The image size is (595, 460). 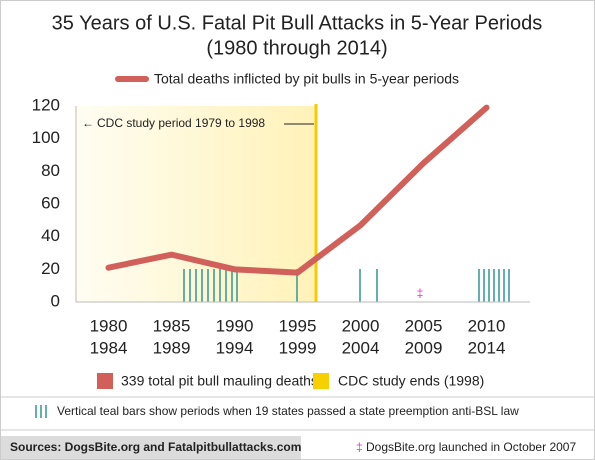 I want to click on y-tick-label: 0, so click(x=55, y=300).